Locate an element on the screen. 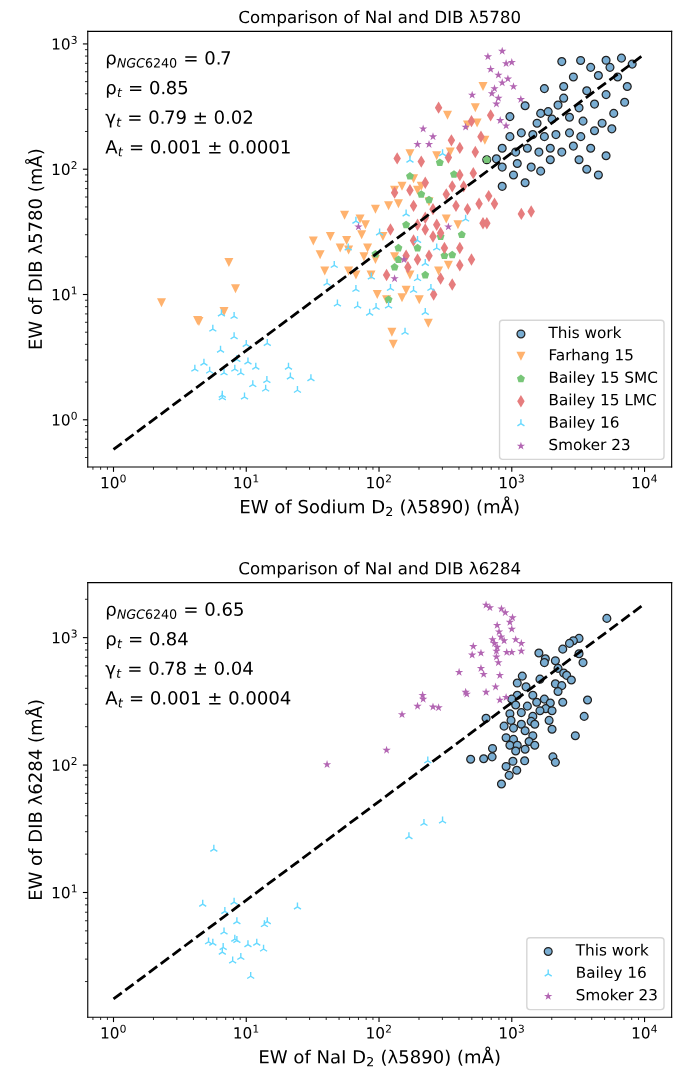 This screenshot has height=1081, width=691. annotation: γ$_{t}$ = 0.79 ± 0.02 is located at coordinates (178, 119).